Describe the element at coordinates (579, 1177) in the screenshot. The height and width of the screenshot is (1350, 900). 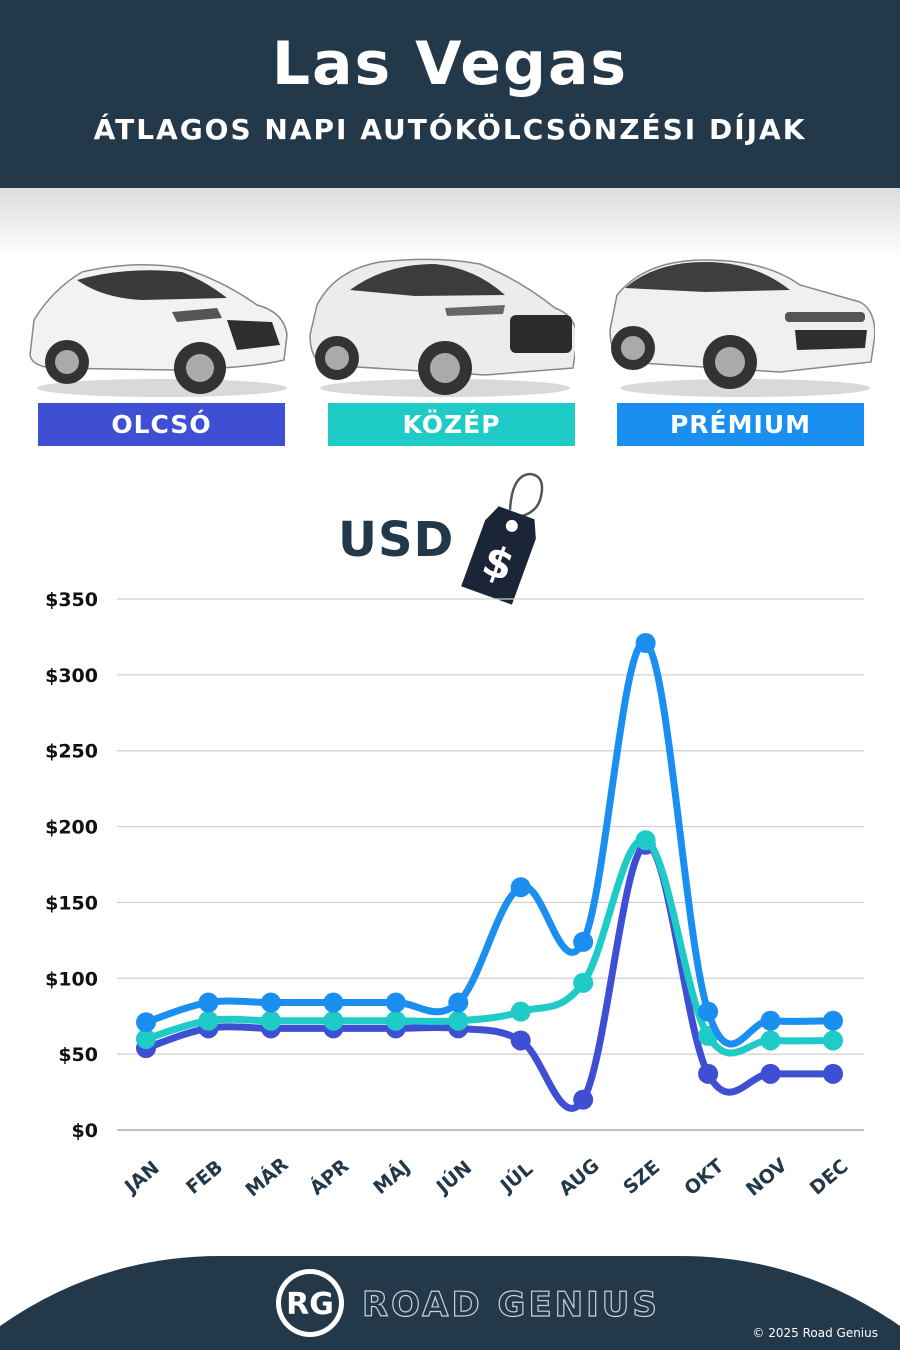
I see `x-tick-label: AUG` at that location.